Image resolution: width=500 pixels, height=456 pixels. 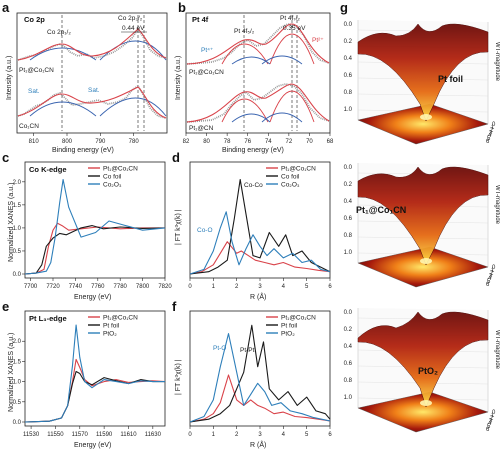 I want to click on g-surf-1-rtick-2: 2, so click(x=492, y=131).